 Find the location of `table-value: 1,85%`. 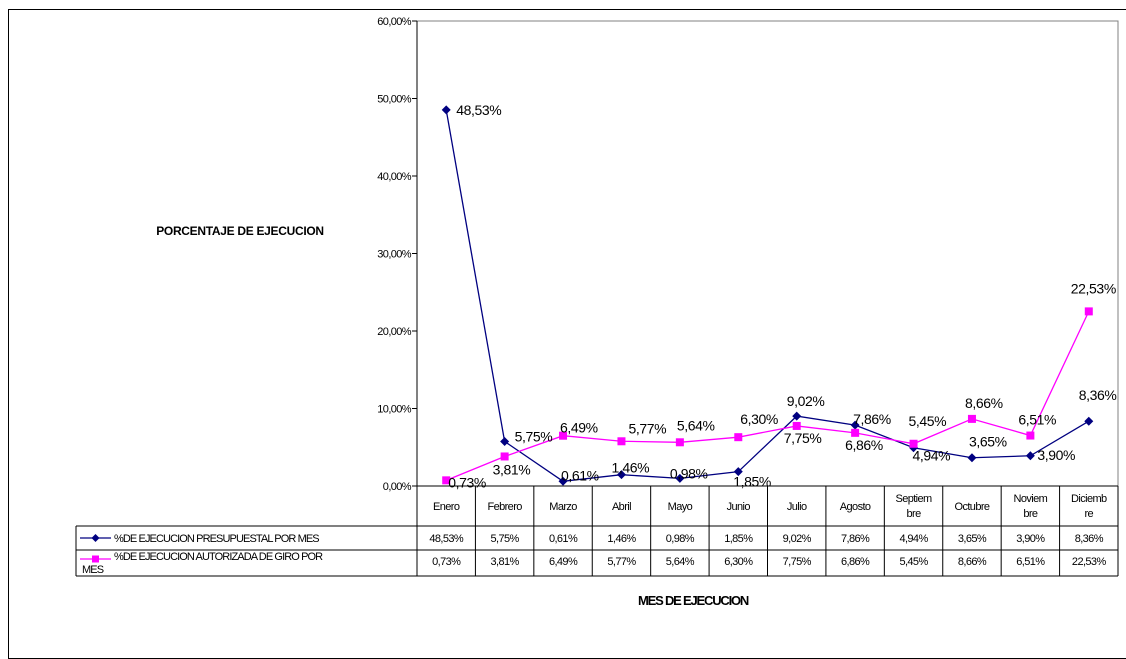

table-value: 1,85% is located at coordinates (738, 539).